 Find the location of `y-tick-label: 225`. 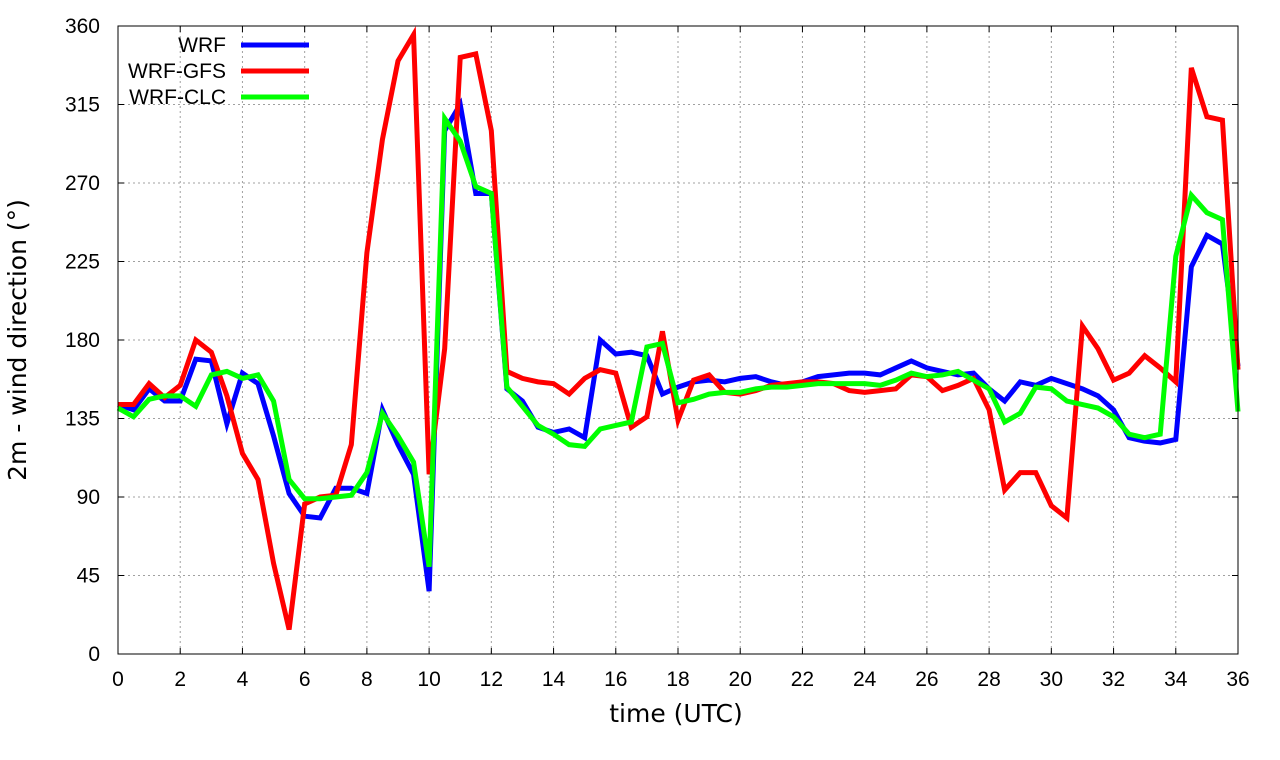

y-tick-label: 225 is located at coordinates (82, 262).